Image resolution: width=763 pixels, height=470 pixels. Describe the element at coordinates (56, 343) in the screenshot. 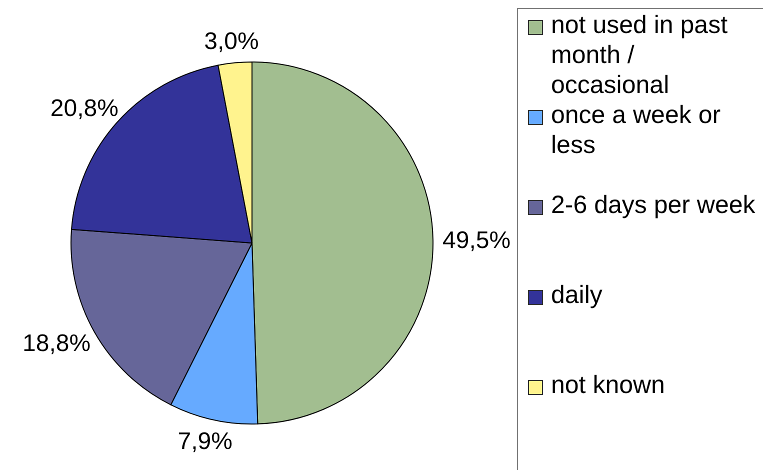

I see `data-label: 18,8%` at that location.